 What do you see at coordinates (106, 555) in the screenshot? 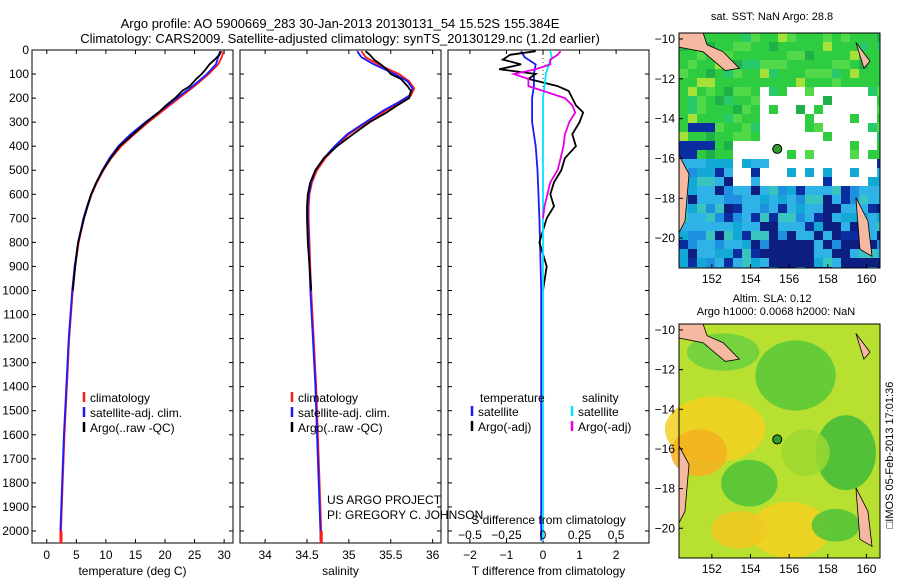
I see `x-tick-label: 10` at bounding box center [106, 555].